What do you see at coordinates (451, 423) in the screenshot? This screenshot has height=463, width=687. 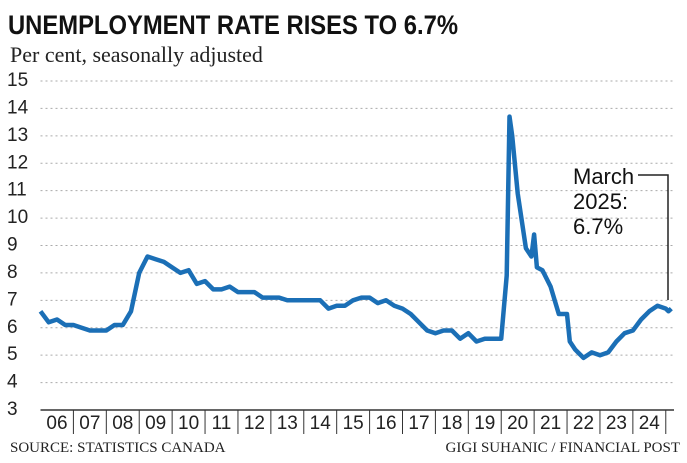 I see `x-tick-label: 18` at bounding box center [451, 423].